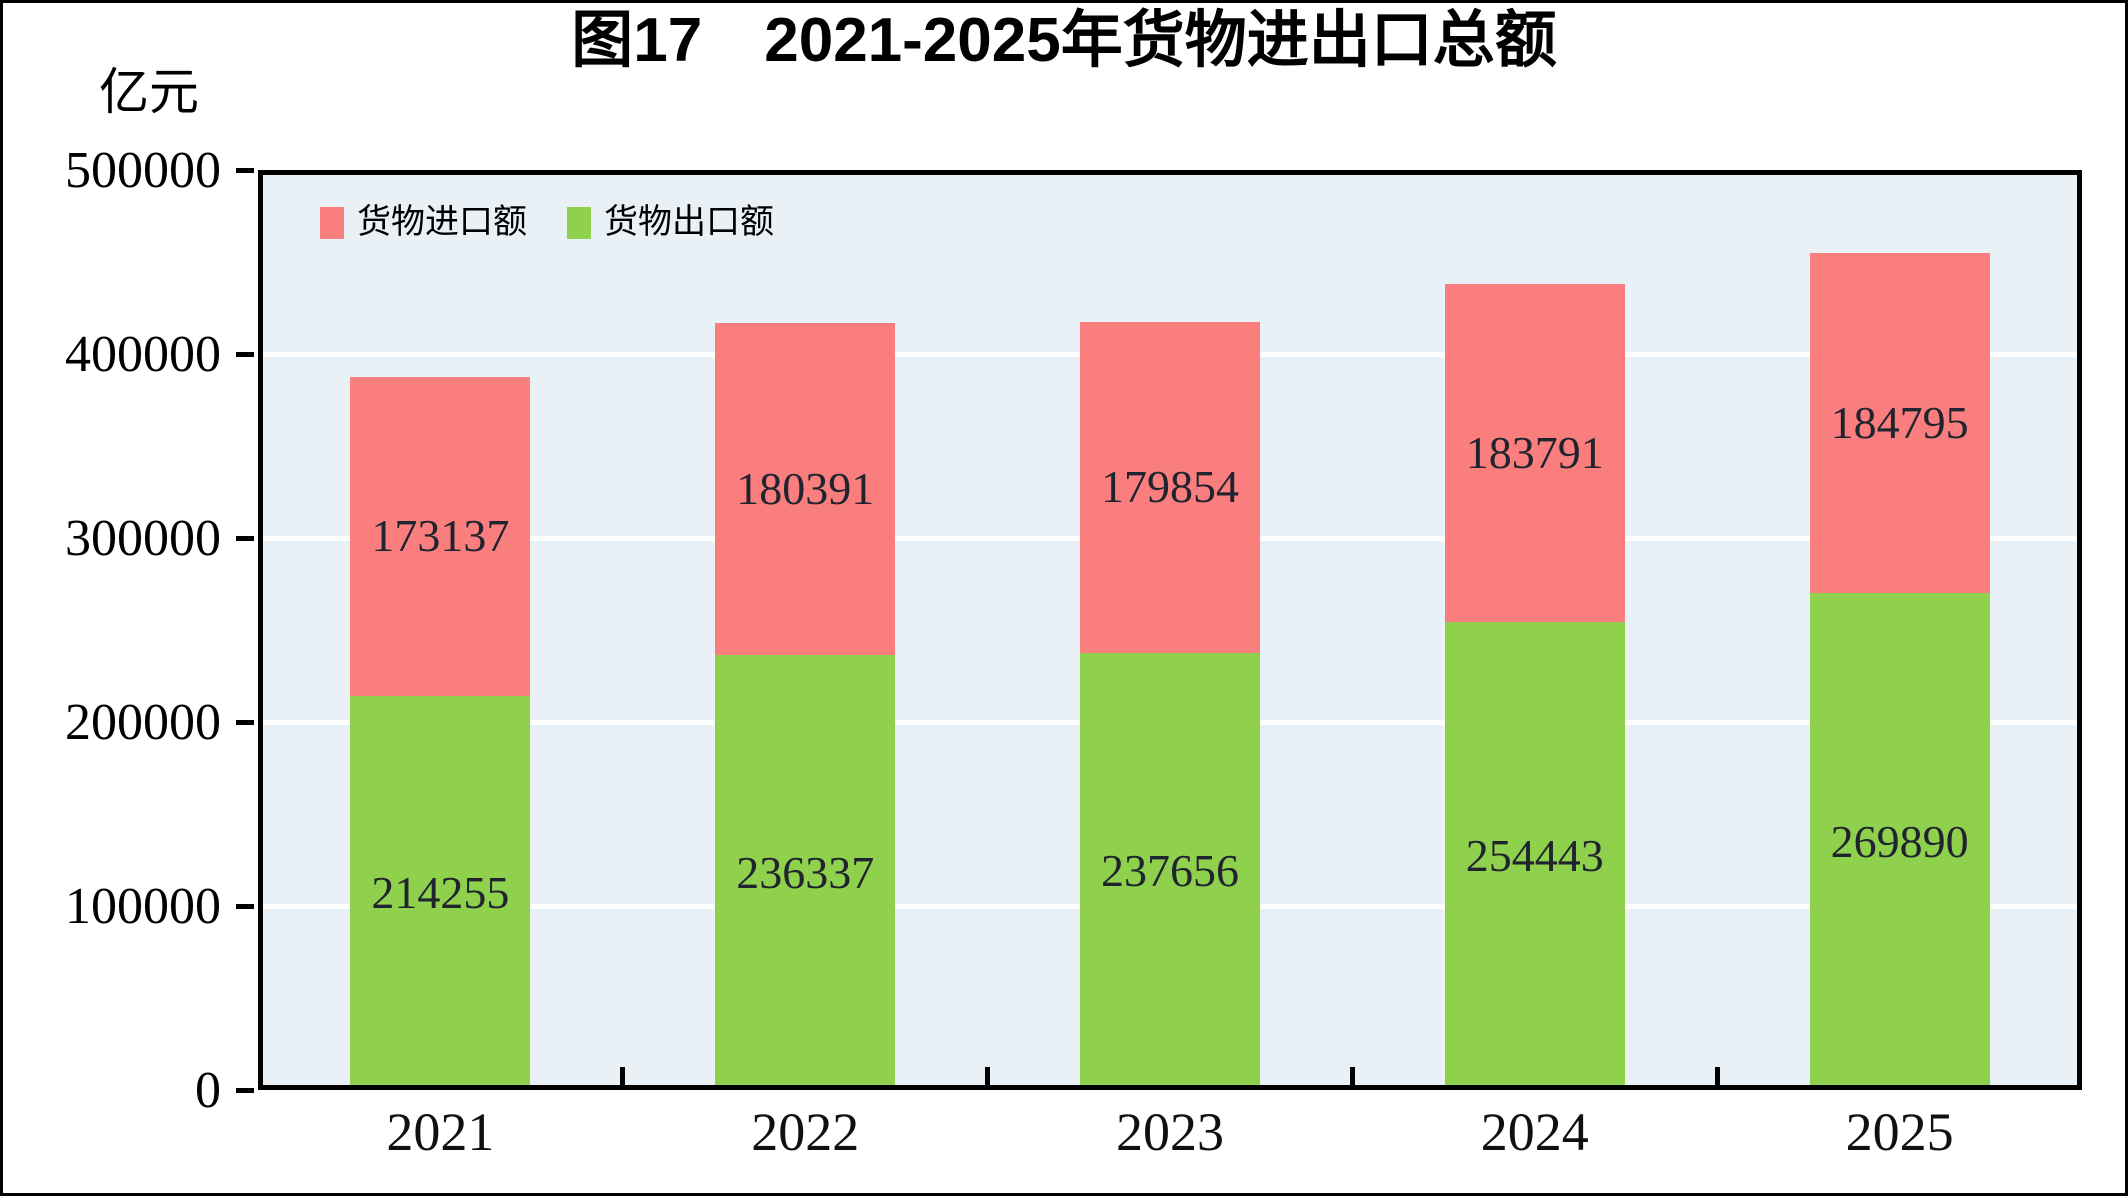 The height and width of the screenshot is (1196, 2128). I want to click on legend: 货物进口额 货物出口额, so click(547, 223).